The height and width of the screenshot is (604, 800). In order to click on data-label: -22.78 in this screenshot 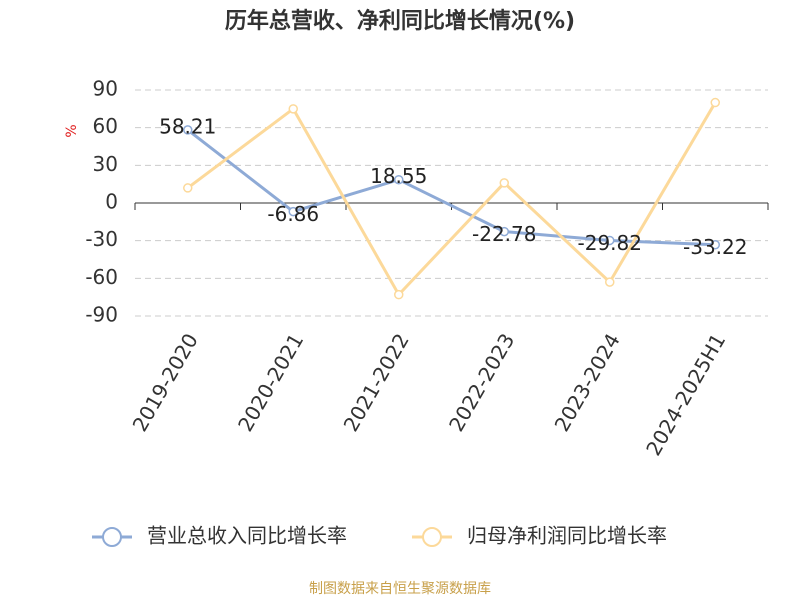, I will do `click(504, 234)`.